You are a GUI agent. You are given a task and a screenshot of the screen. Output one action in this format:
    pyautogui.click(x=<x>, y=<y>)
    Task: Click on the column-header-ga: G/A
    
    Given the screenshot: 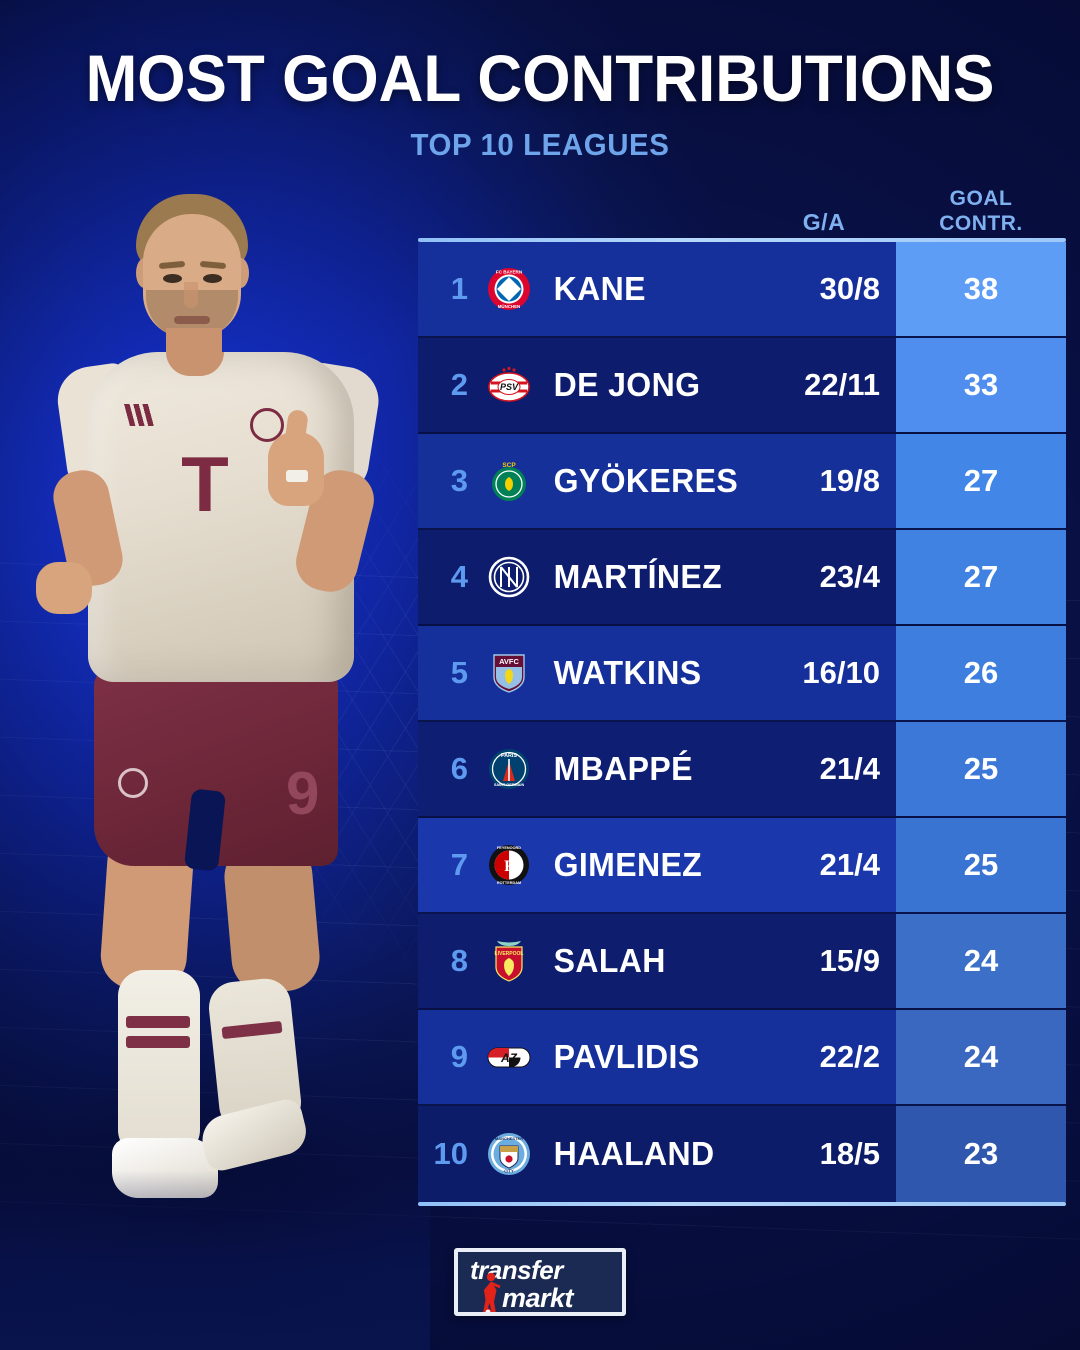 What is the action you would take?
    pyautogui.click(x=824, y=222)
    